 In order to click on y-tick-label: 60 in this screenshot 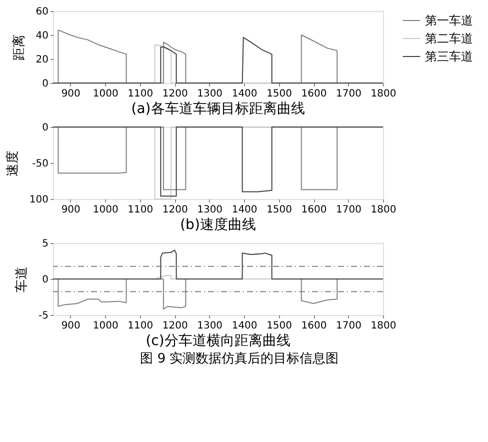, I will do `click(42, 12)`.